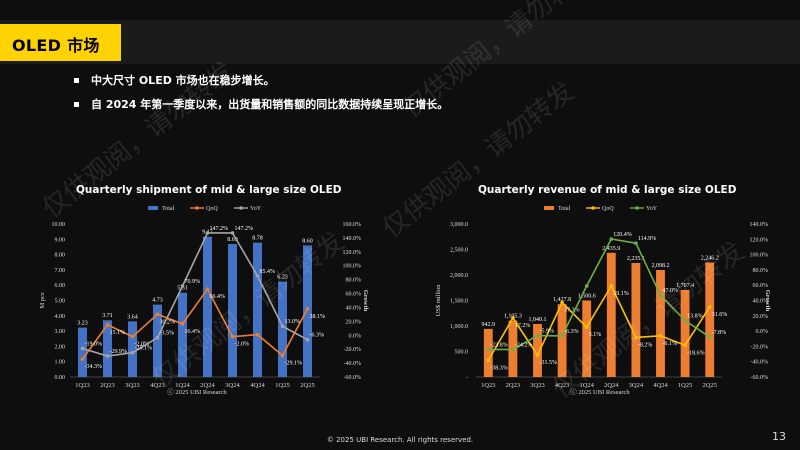 The width and height of the screenshot is (800, 450). I want to click on shipment-y2-tick-label: -60.0%, so click(353, 378).